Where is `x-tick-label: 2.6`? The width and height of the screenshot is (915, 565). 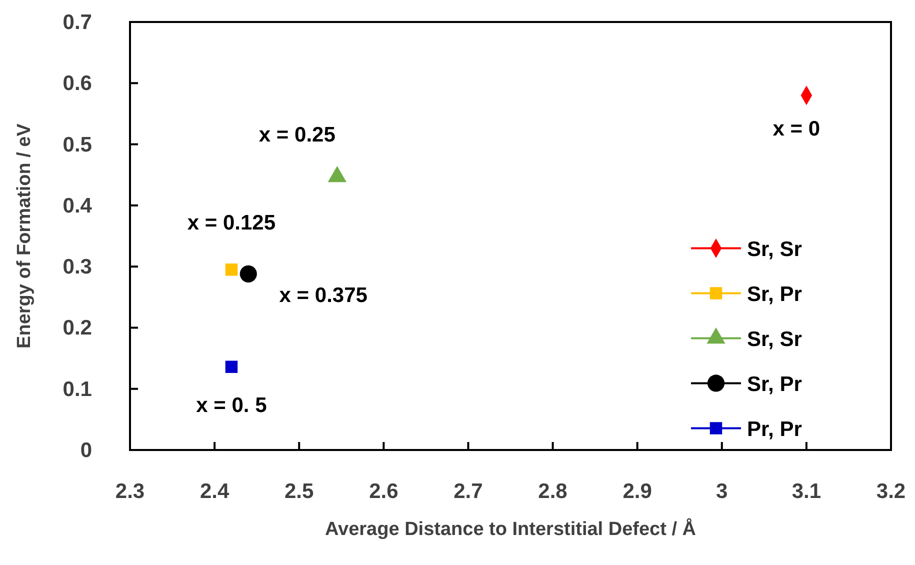 x-tick-label: 2.6 is located at coordinates (383, 491).